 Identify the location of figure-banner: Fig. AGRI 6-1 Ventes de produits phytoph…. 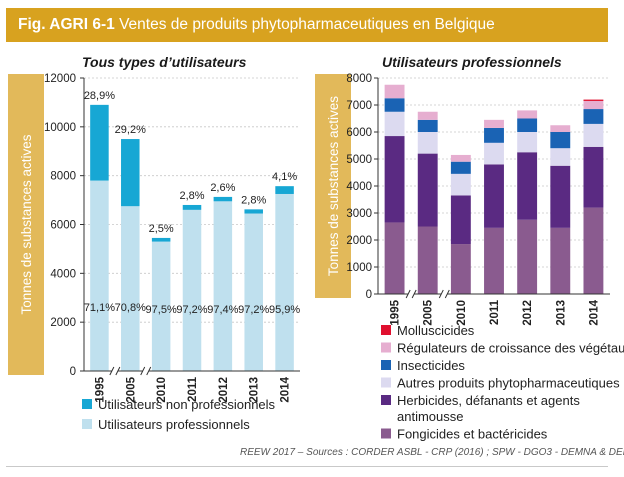
(307, 25).